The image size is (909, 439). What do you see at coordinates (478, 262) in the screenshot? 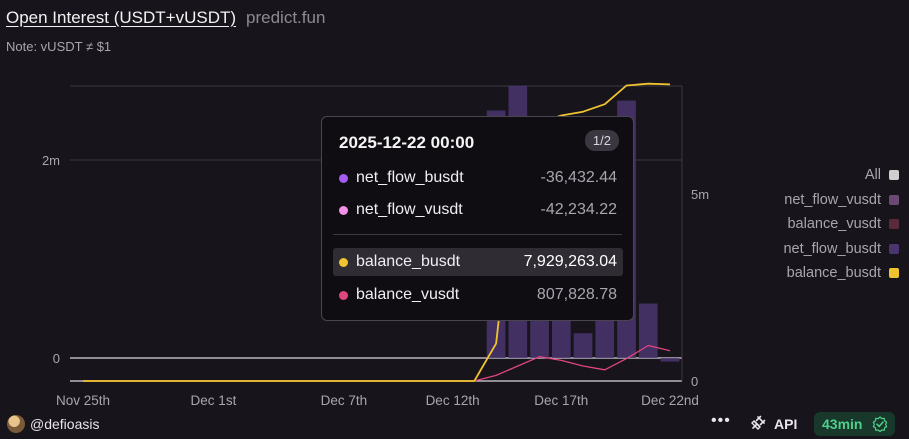
I see `tooltip-row-balance-busdt: balance_busdt 7,929,263.04` at bounding box center [478, 262].